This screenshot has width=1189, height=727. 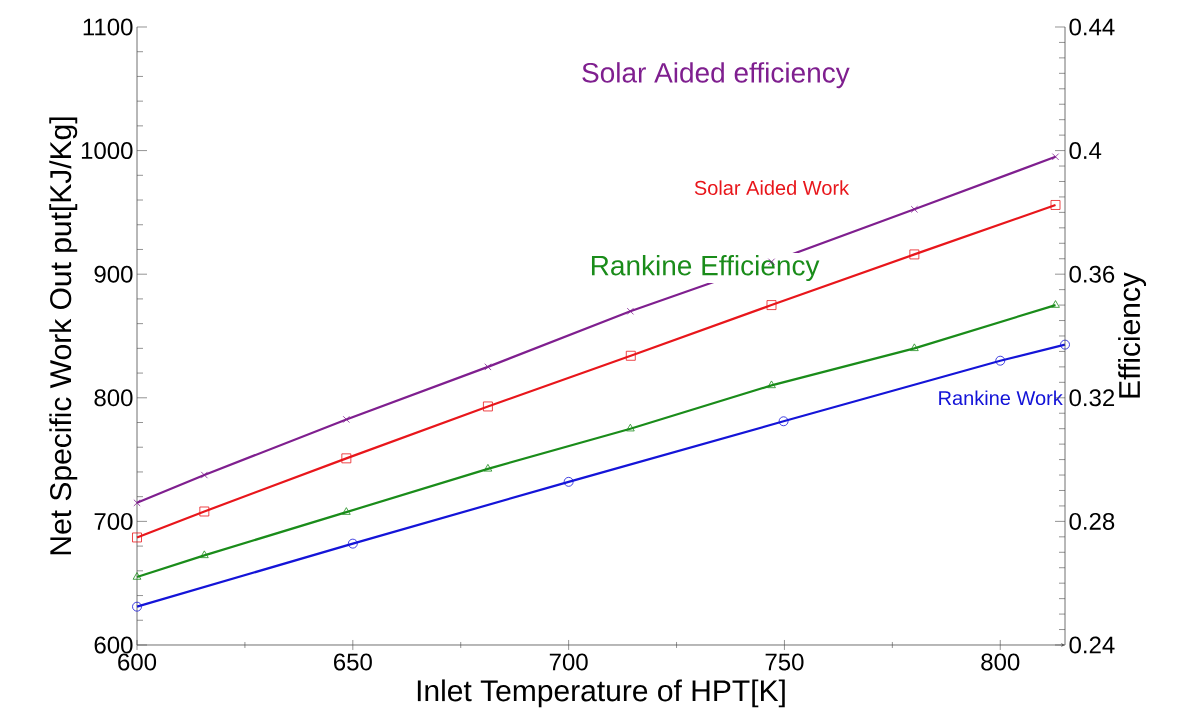 What do you see at coordinates (1092, 274) in the screenshot?
I see `y2-tick-label: 0.36` at bounding box center [1092, 274].